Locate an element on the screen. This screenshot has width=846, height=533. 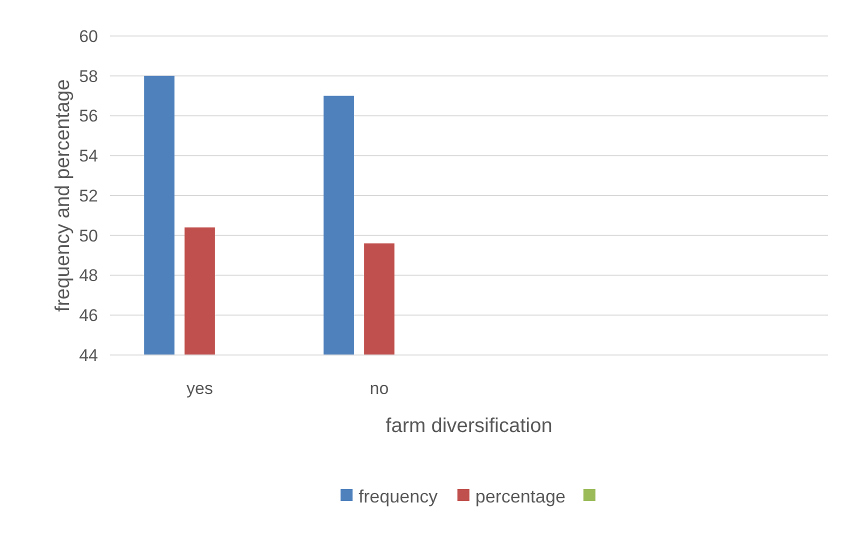
y-tick-label: 56 is located at coordinates (88, 116).